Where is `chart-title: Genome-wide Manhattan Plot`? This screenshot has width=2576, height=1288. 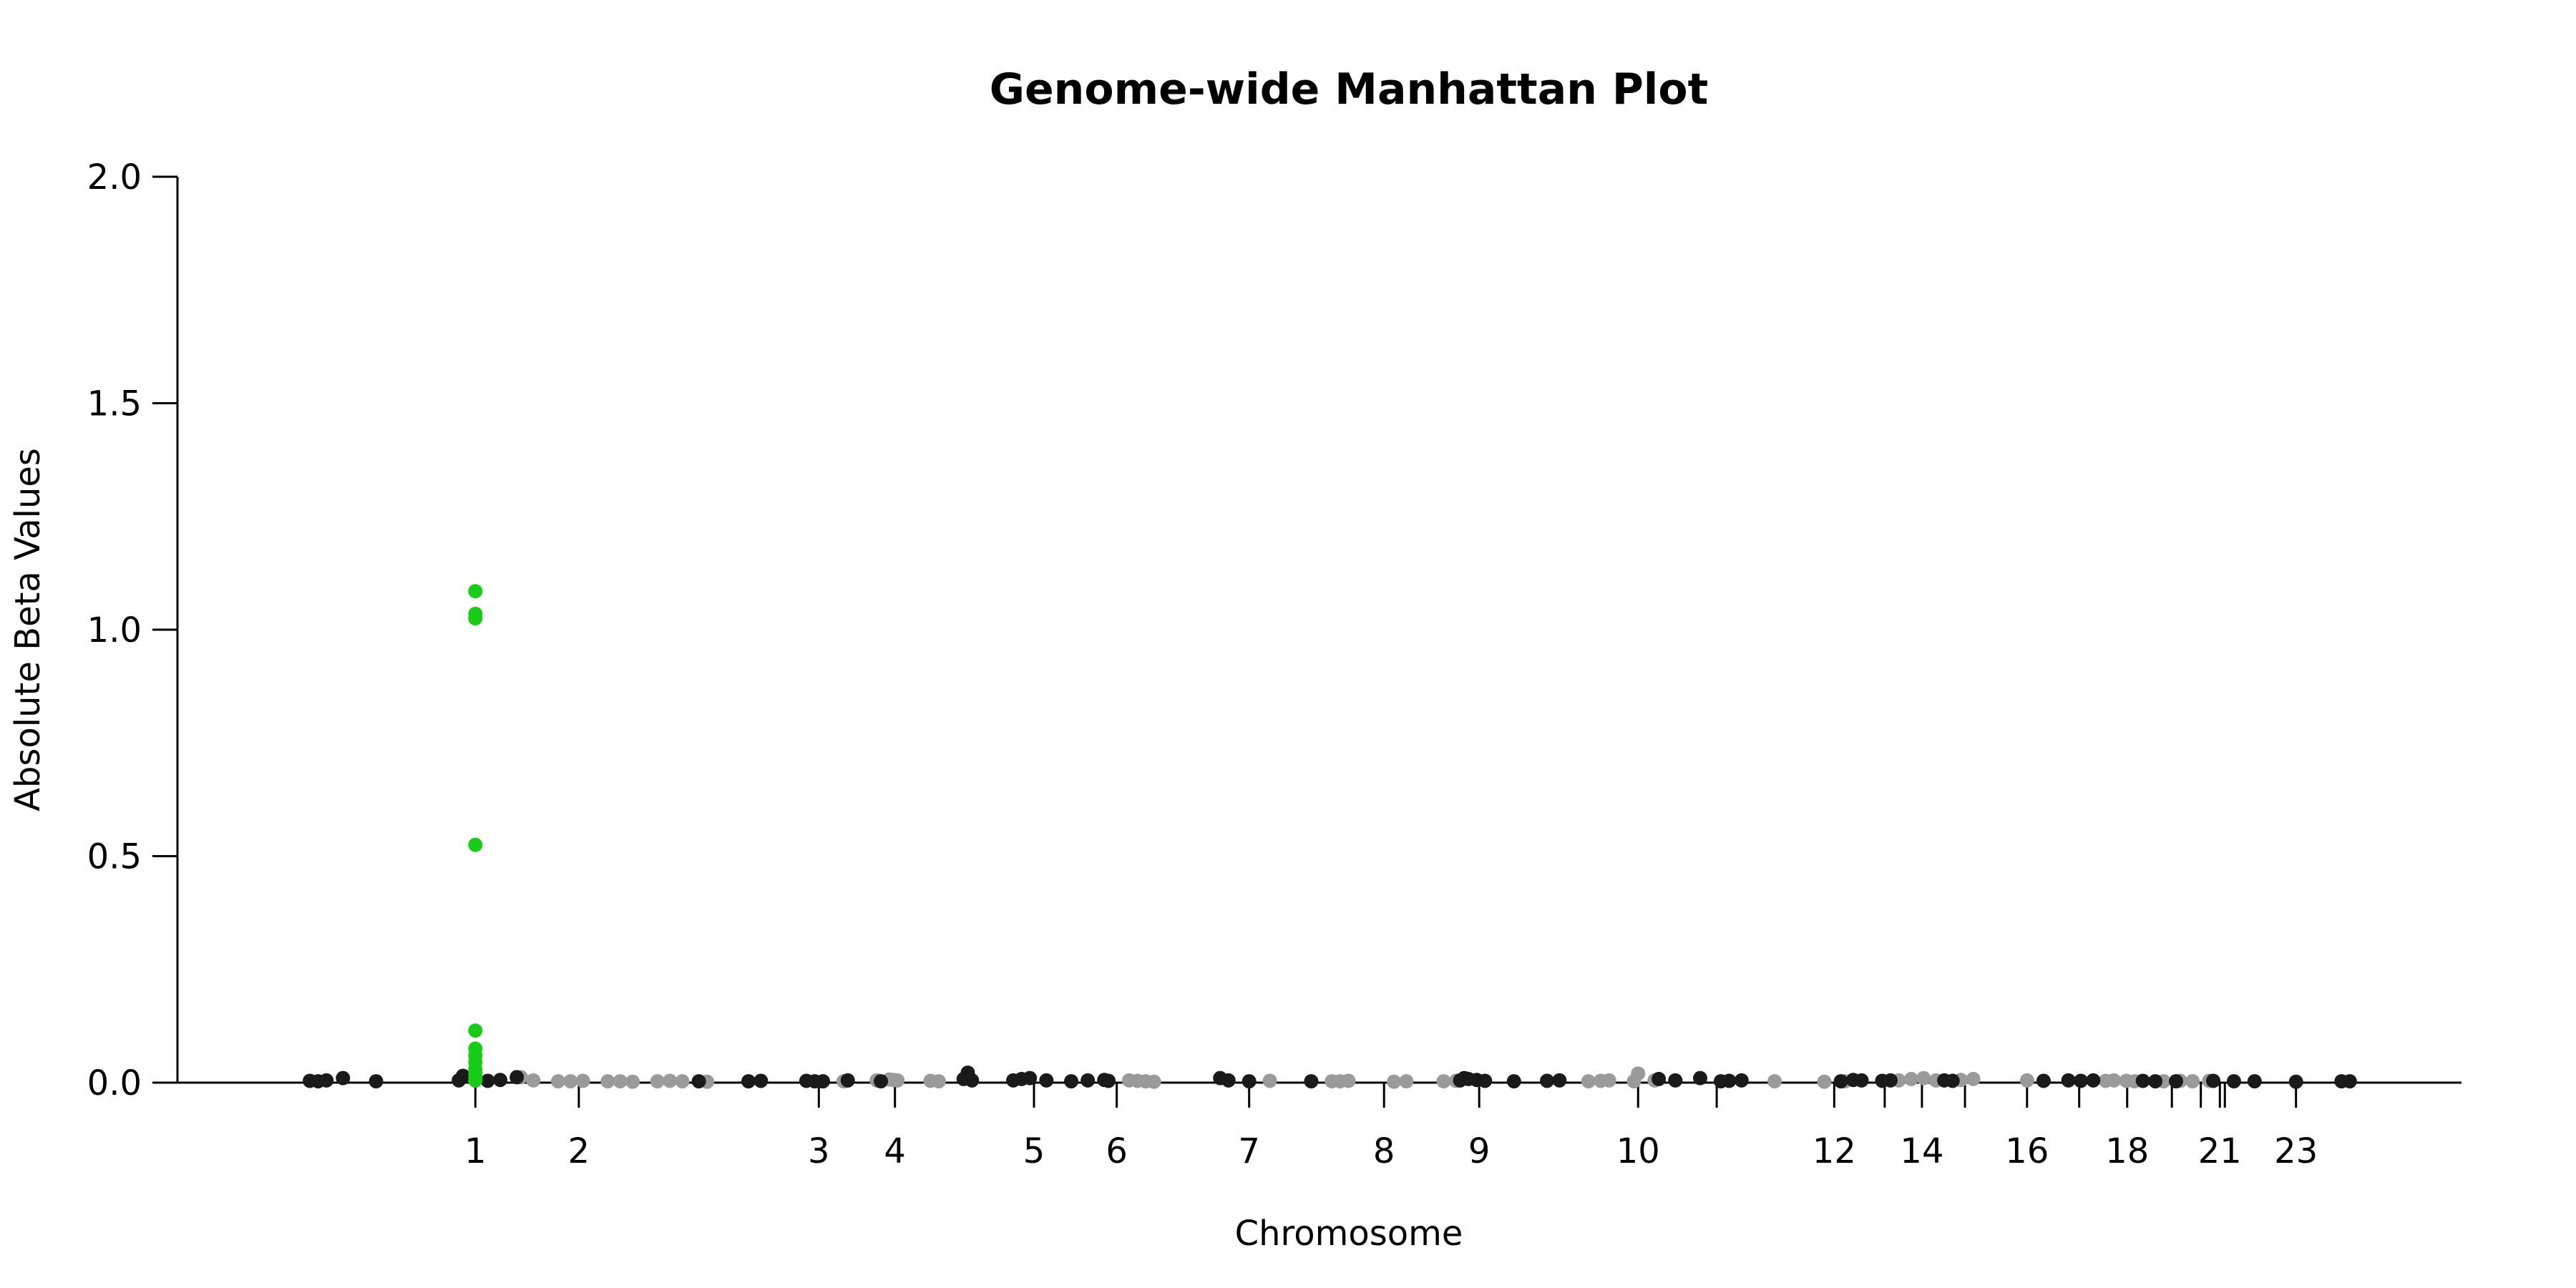
chart-title: Genome-wide Manhattan Plot is located at coordinates (1349, 89).